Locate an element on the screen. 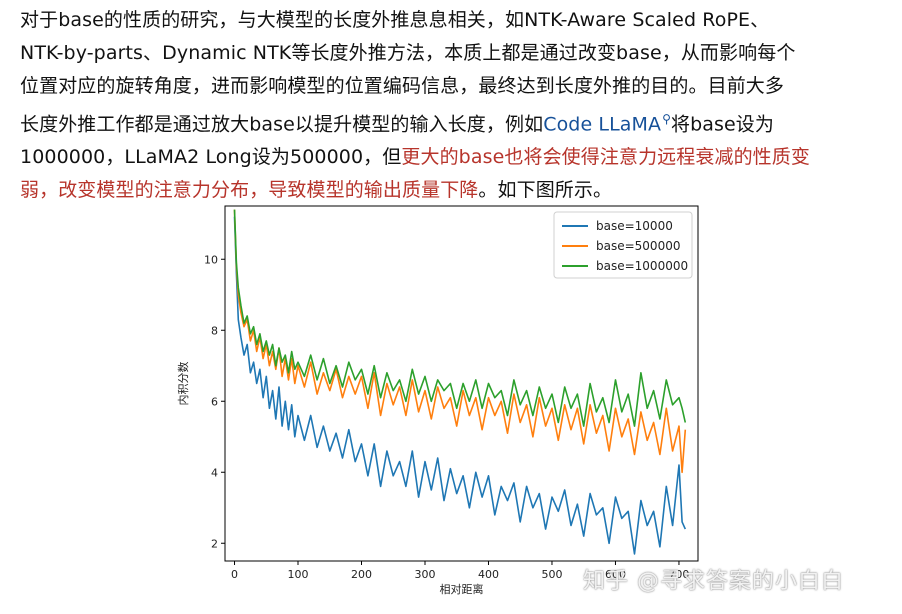  highlighted-text: 更大的base也将会使得注意力远程衰减的性质变 is located at coordinates (605, 157).